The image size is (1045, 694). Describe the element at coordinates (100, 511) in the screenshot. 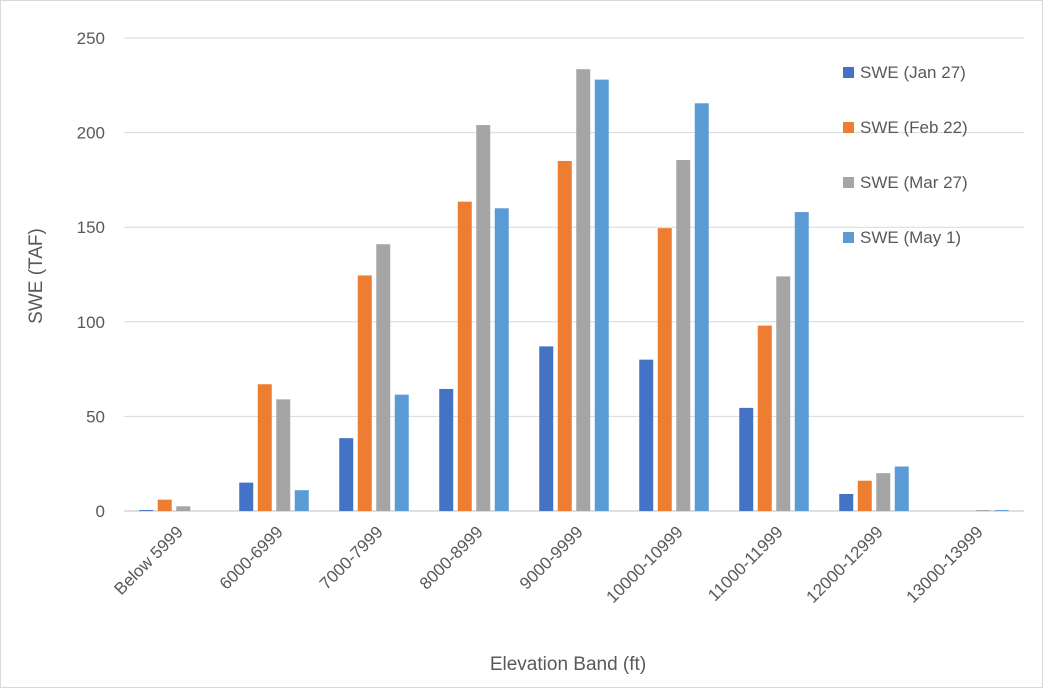

I see `y-tick-label: 0` at that location.